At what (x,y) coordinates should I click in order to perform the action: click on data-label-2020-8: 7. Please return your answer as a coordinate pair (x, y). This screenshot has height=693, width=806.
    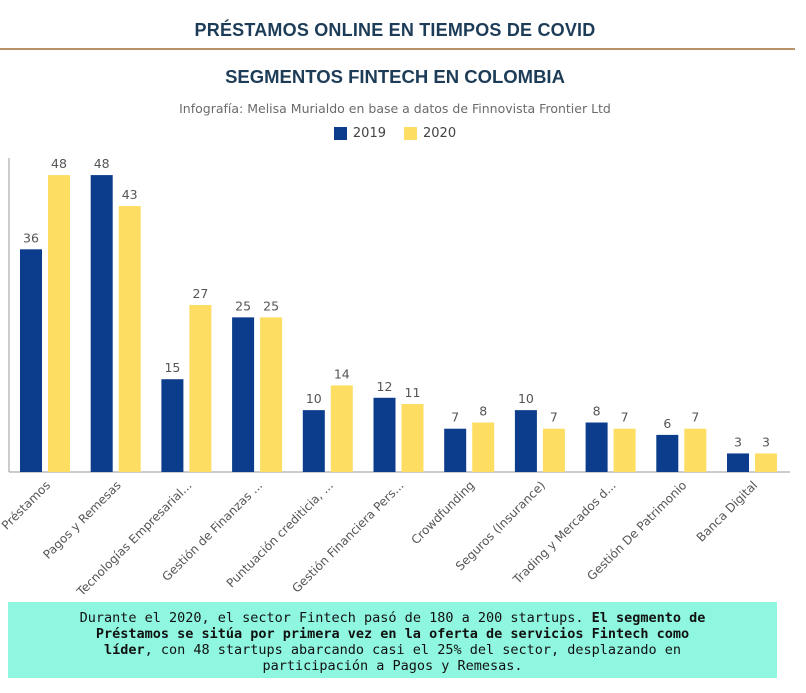
    Looking at the image, I should click on (554, 417).